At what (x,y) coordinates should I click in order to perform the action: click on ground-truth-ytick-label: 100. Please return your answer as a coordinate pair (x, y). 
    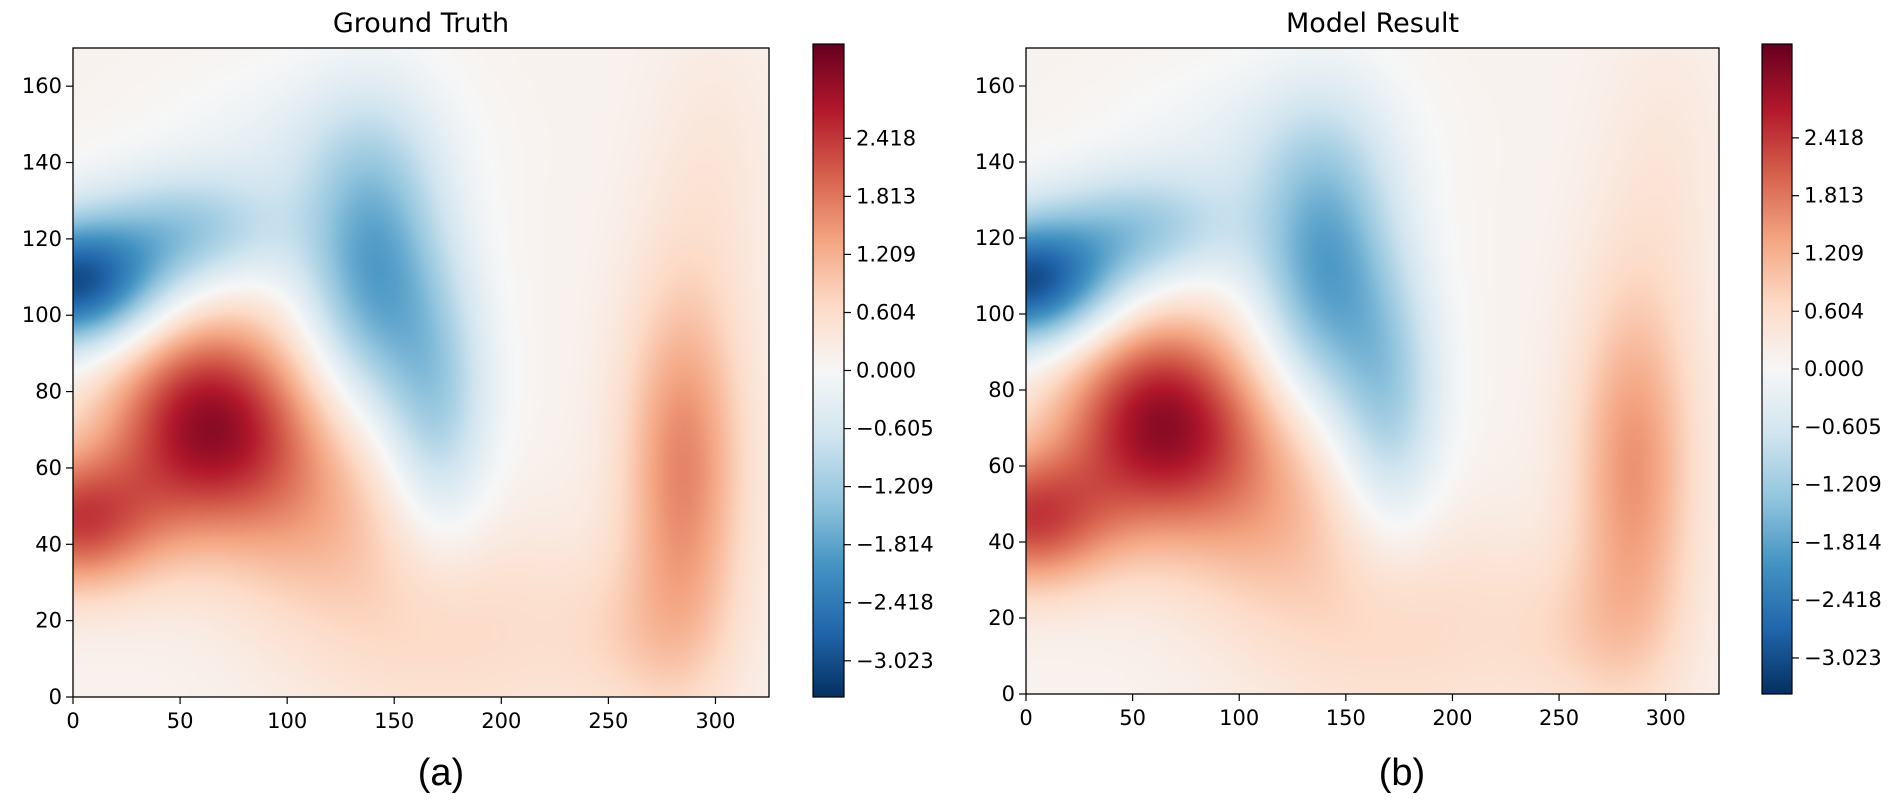
    Looking at the image, I should click on (42, 315).